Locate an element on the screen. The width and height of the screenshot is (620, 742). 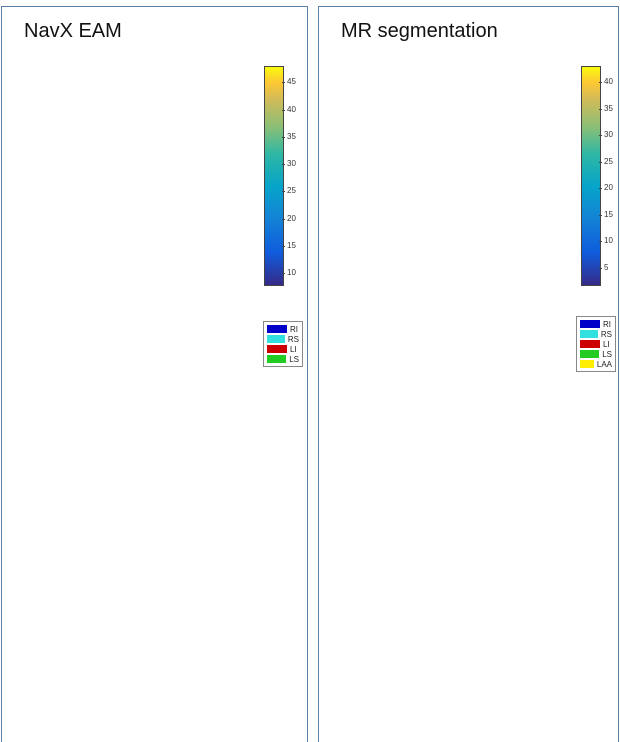
legend-entry: LAA is located at coordinates (596, 364).